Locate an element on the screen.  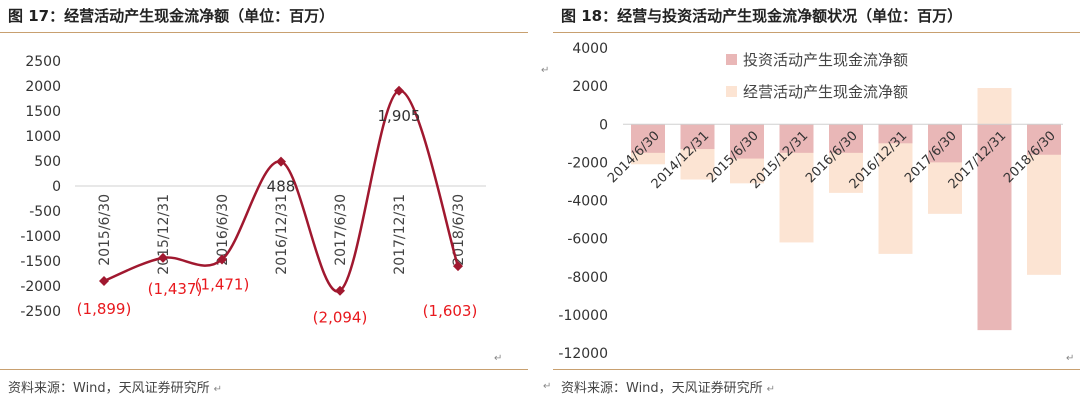
y-tick-label: 4000 is located at coordinates (590, 49).